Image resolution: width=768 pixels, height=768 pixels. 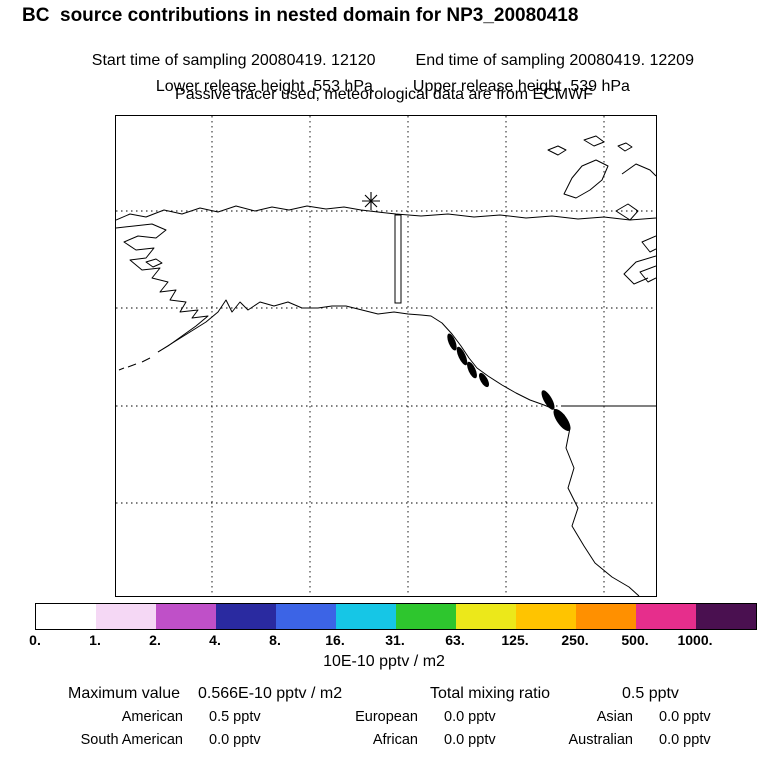 What do you see at coordinates (335, 640) in the screenshot?
I see `colorbar-tick-label: 16.` at bounding box center [335, 640].